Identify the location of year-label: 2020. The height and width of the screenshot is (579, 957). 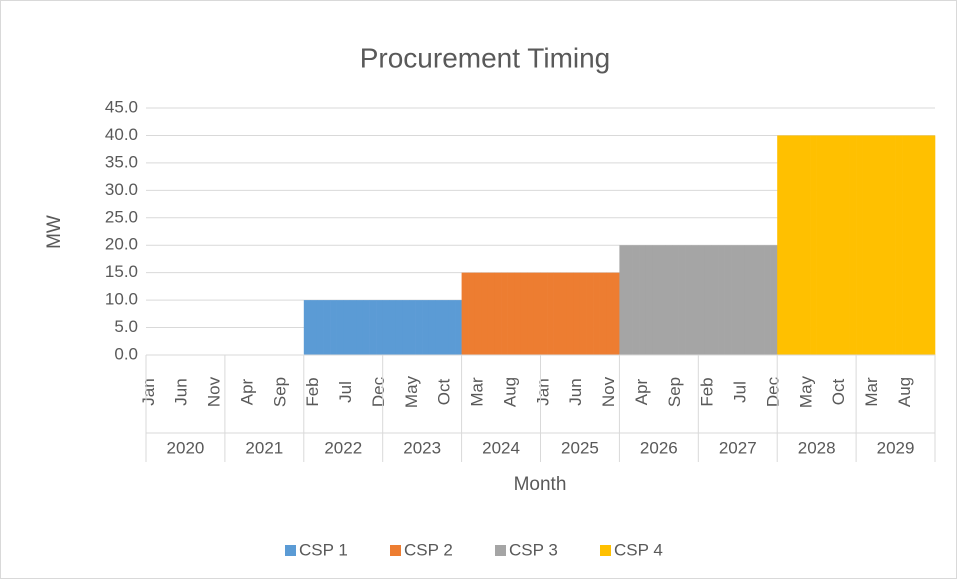
(186, 447).